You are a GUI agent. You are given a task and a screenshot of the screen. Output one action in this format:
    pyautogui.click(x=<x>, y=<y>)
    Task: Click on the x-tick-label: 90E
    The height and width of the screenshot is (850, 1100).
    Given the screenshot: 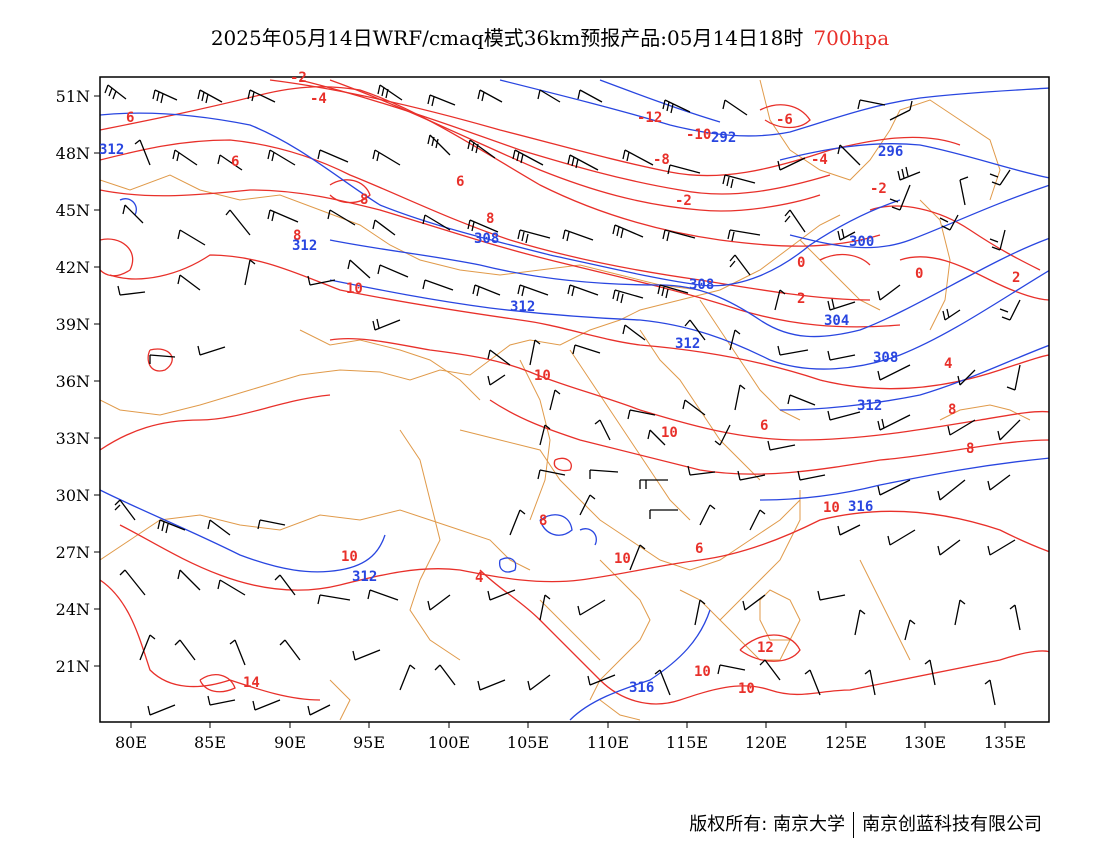 What is the action you would take?
    pyautogui.click(x=290, y=742)
    